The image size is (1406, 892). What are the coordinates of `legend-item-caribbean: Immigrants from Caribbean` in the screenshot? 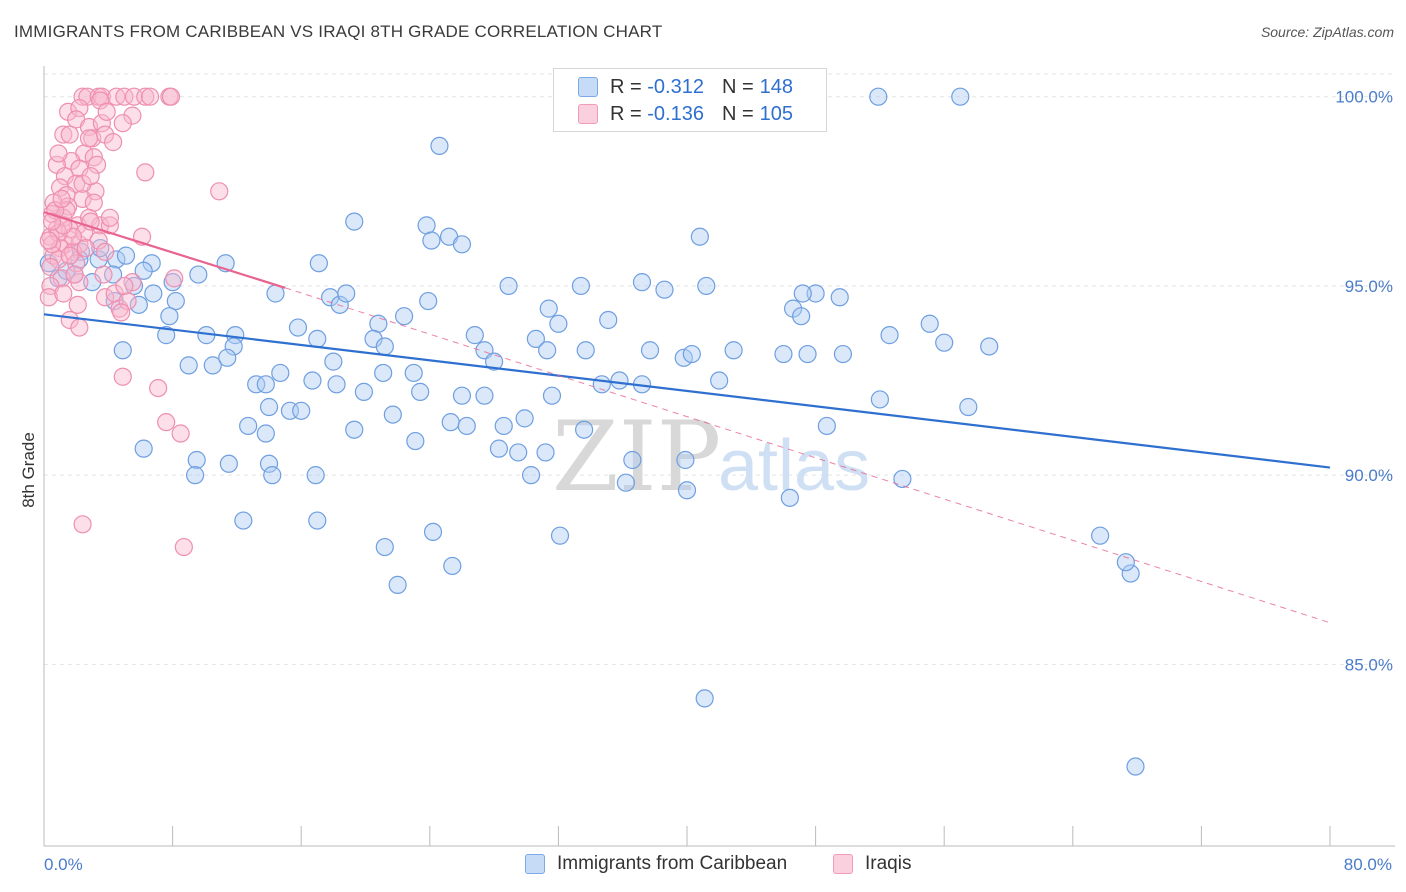 It's located at (656, 864).